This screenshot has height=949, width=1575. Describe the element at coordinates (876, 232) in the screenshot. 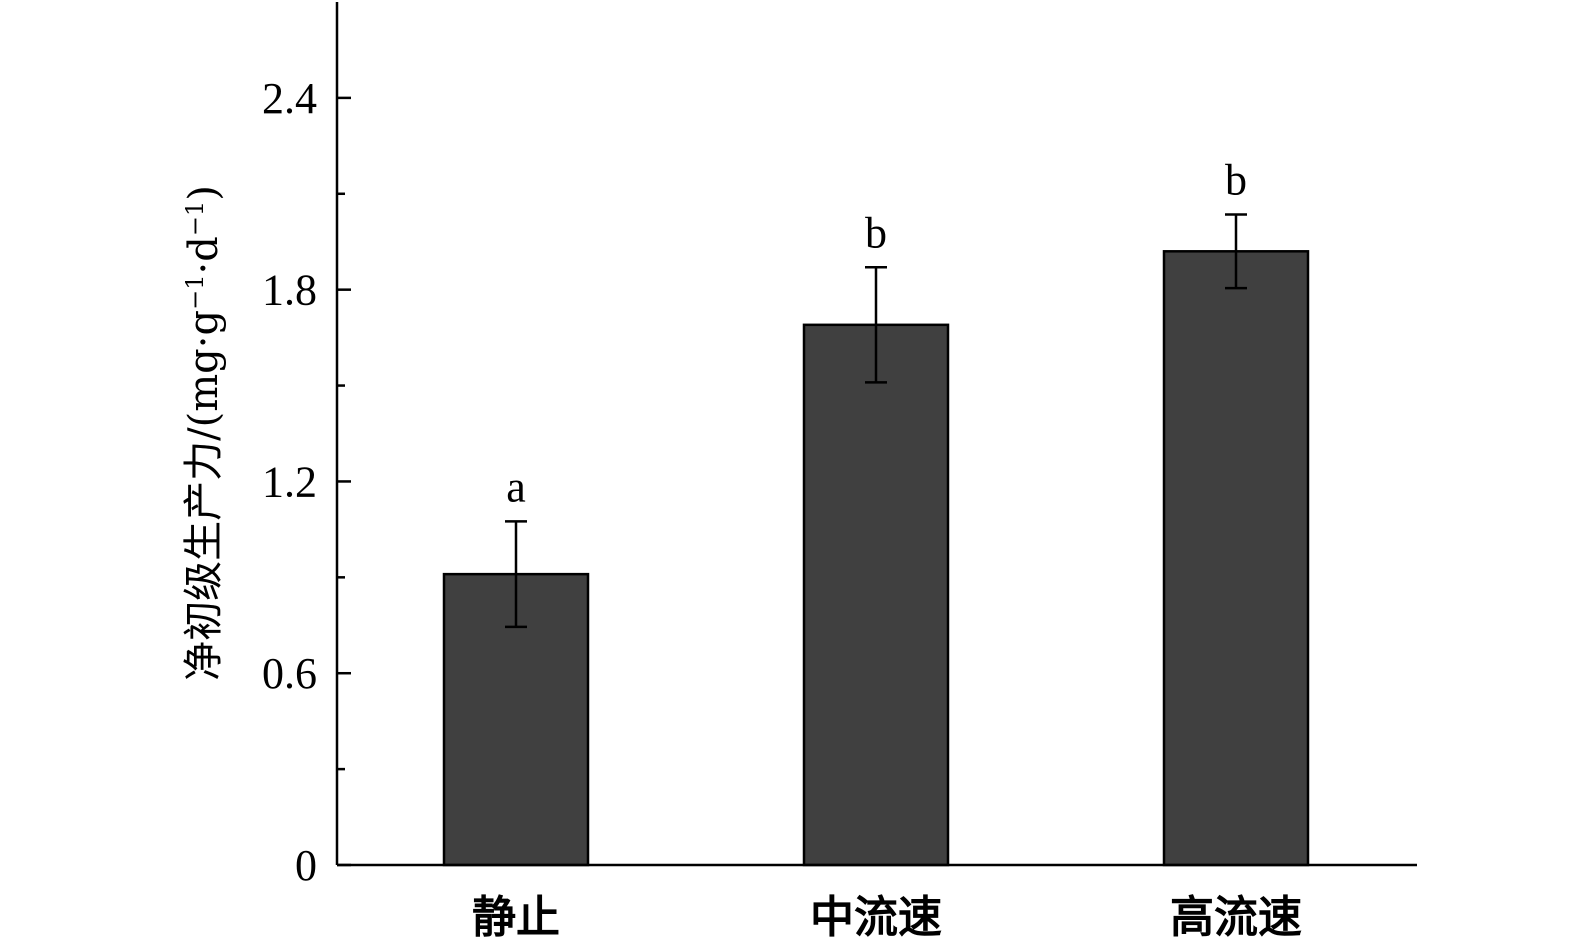

I see `significance-label-1: b` at that location.